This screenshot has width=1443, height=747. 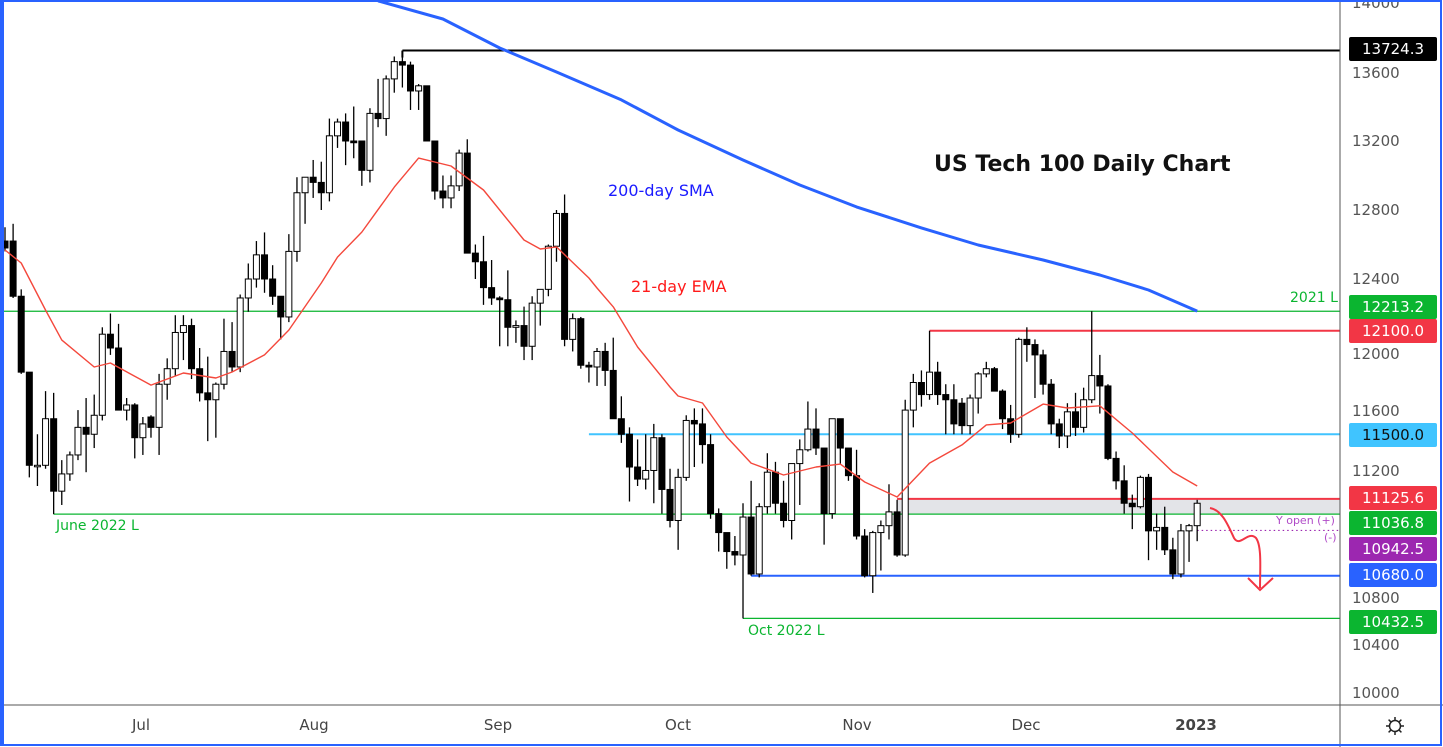 I want to click on price-label-12100: 12100.0, so click(x=1393, y=331).